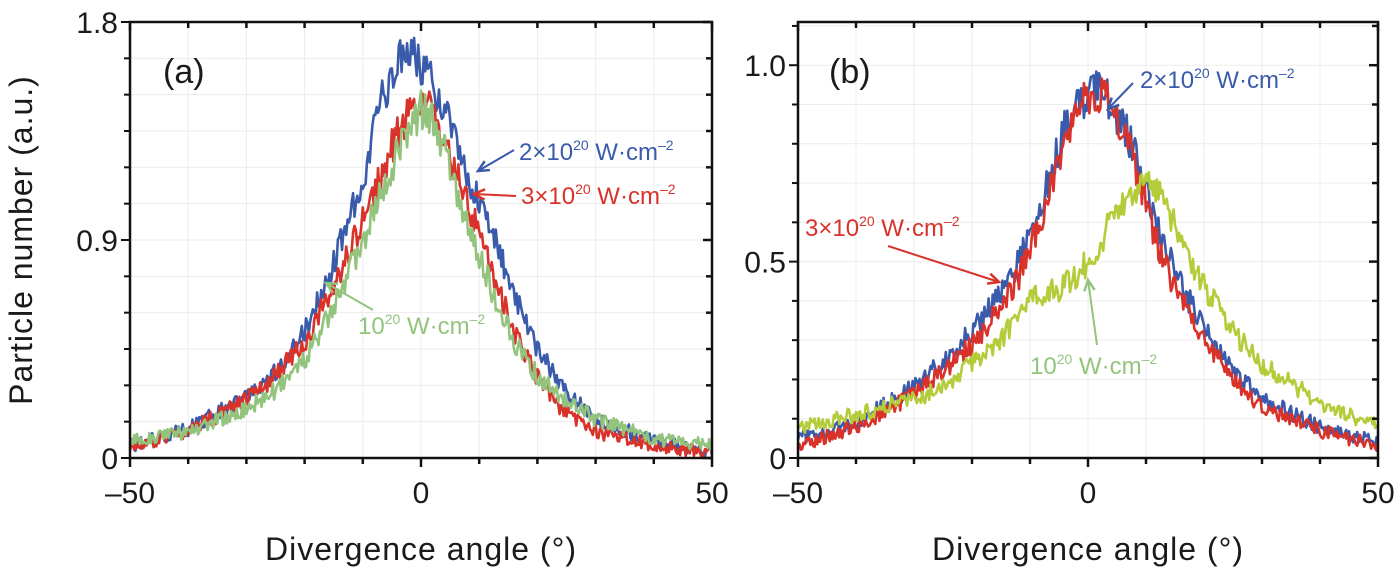 The image size is (1400, 577). Describe the element at coordinates (765, 66) in the screenshot. I see `y-tick-label: 1.0` at that location.